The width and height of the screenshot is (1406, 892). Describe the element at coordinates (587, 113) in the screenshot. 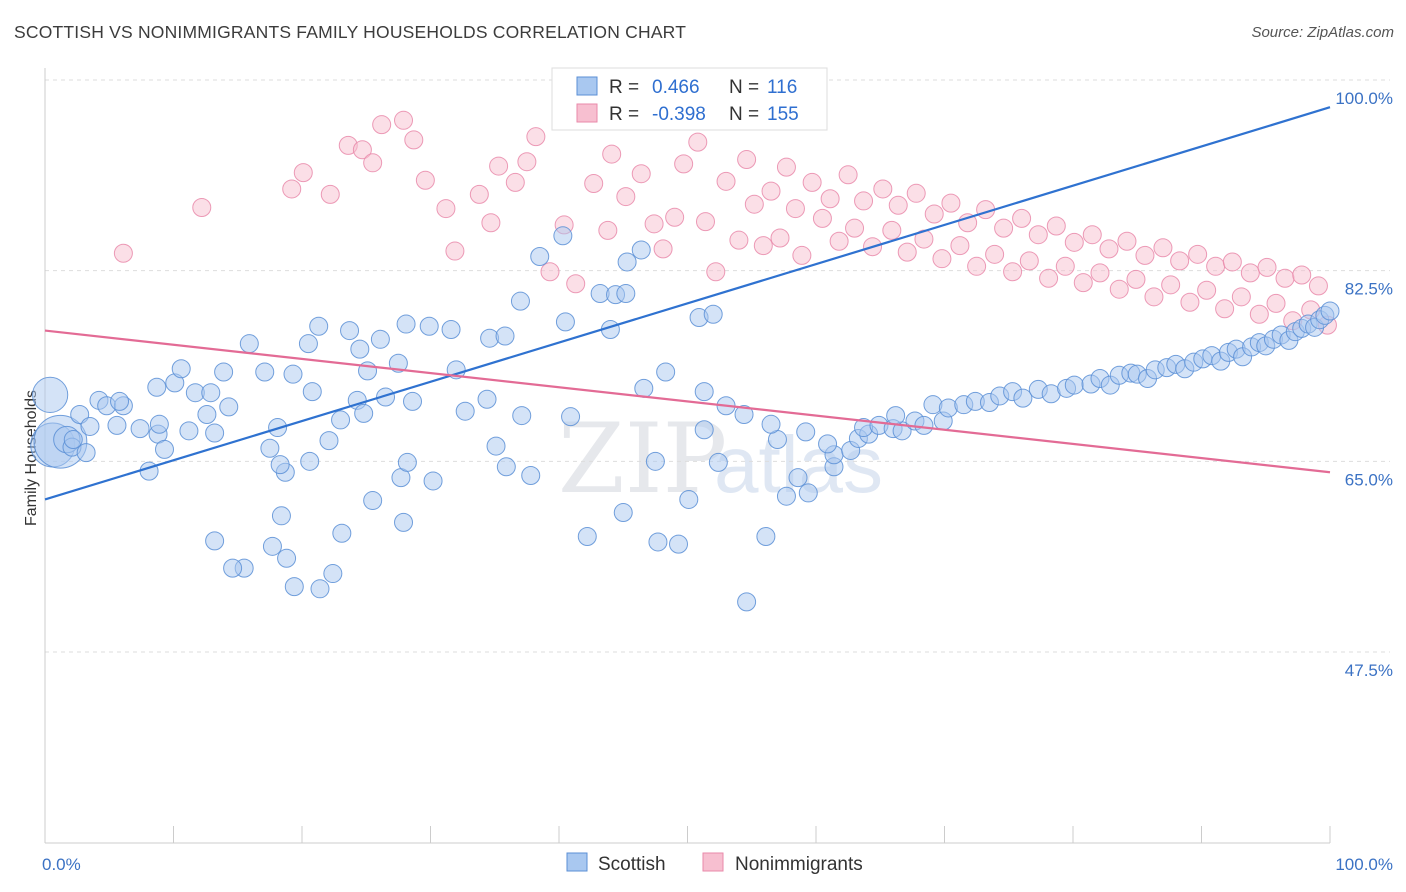

I see `legend-swatch-nonimmigrants` at that location.